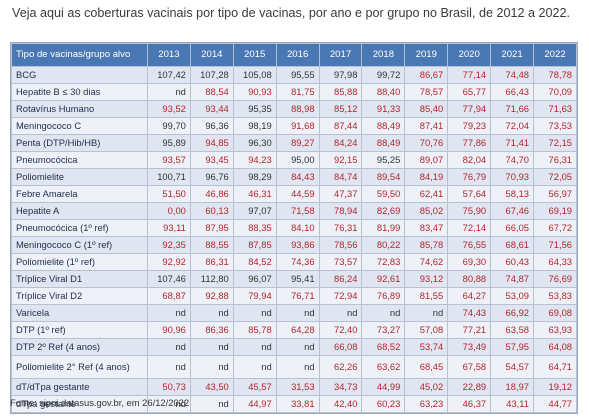 The height and width of the screenshot is (420, 589). I want to click on coverage-cell: 68,61, so click(512, 245).